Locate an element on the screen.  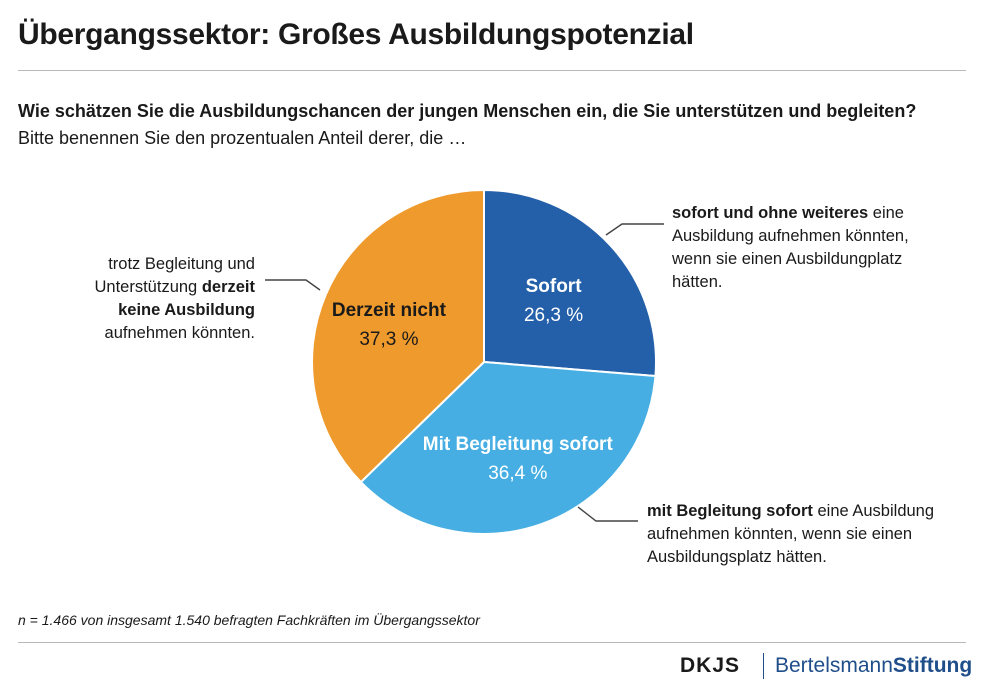
annotation-sofort-line2: Ausbildung aufnehmen könnten, is located at coordinates (790, 236).